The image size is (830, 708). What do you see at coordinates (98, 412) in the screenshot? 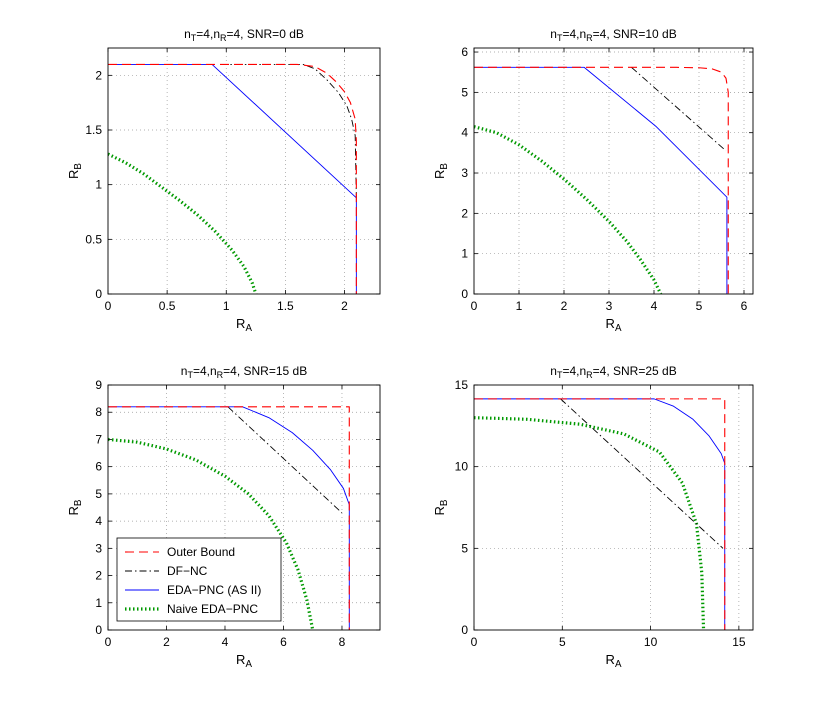
I see `y-tick-label: 8` at bounding box center [98, 412].